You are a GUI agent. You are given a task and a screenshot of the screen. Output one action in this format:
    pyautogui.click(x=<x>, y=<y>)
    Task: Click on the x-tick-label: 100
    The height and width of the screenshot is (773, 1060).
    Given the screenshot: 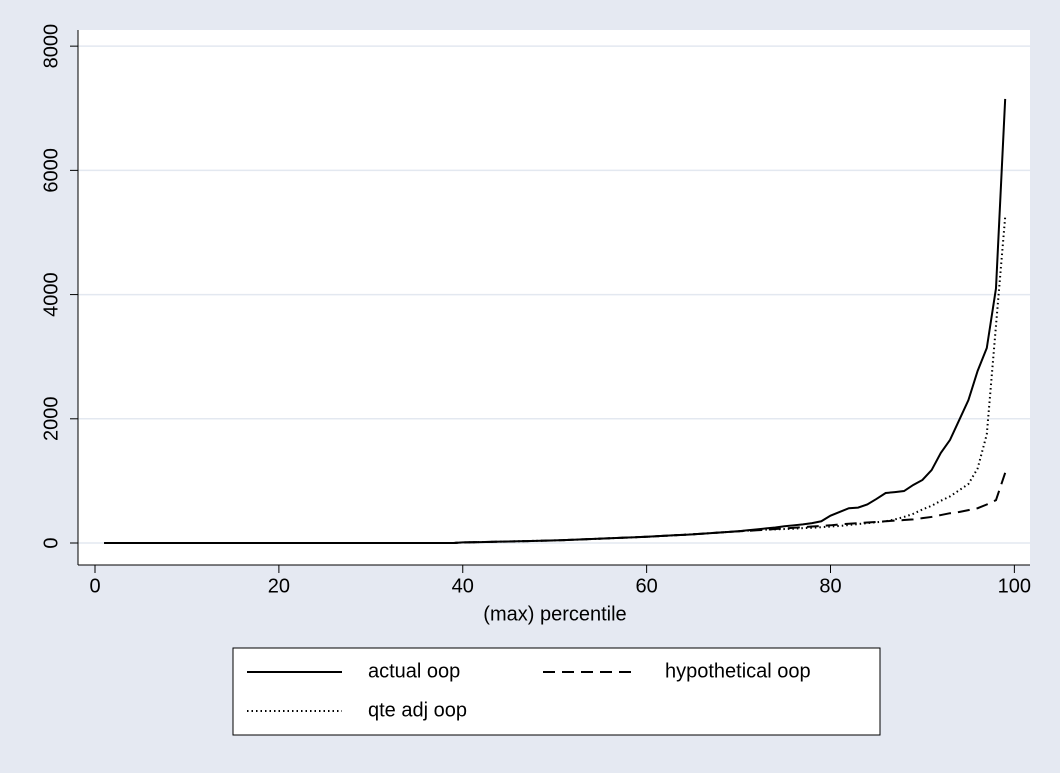 What is the action you would take?
    pyautogui.click(x=1014, y=586)
    